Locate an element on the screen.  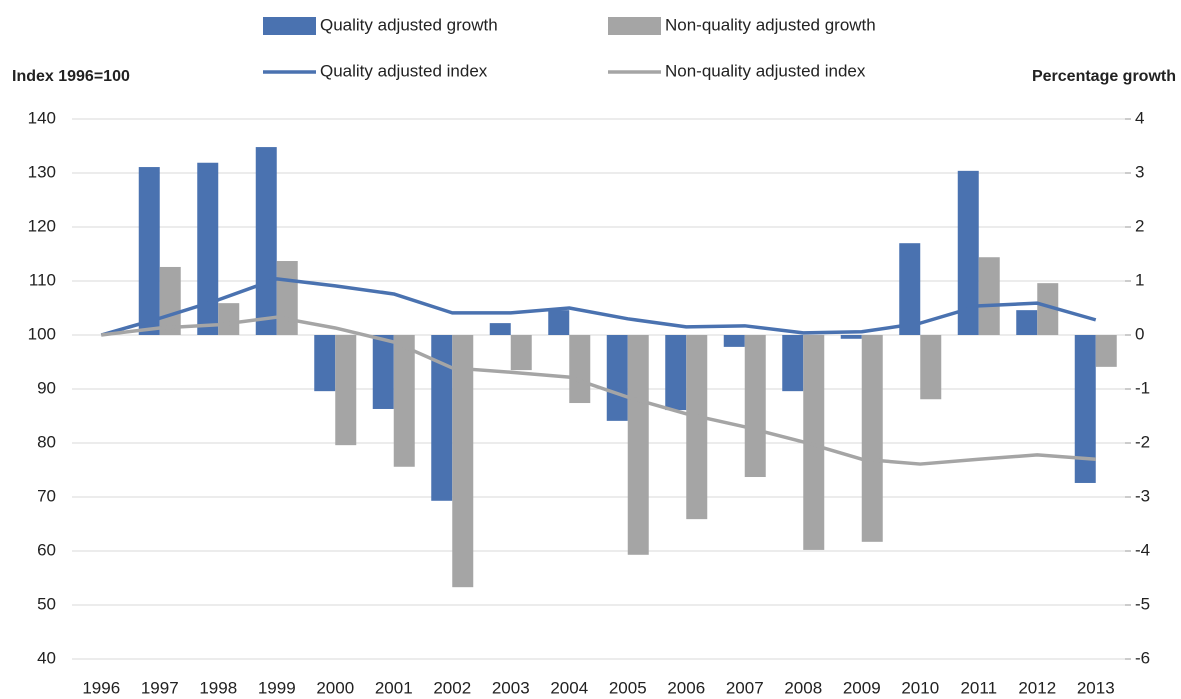
y-tick-label: 140 is located at coordinates (42, 117).